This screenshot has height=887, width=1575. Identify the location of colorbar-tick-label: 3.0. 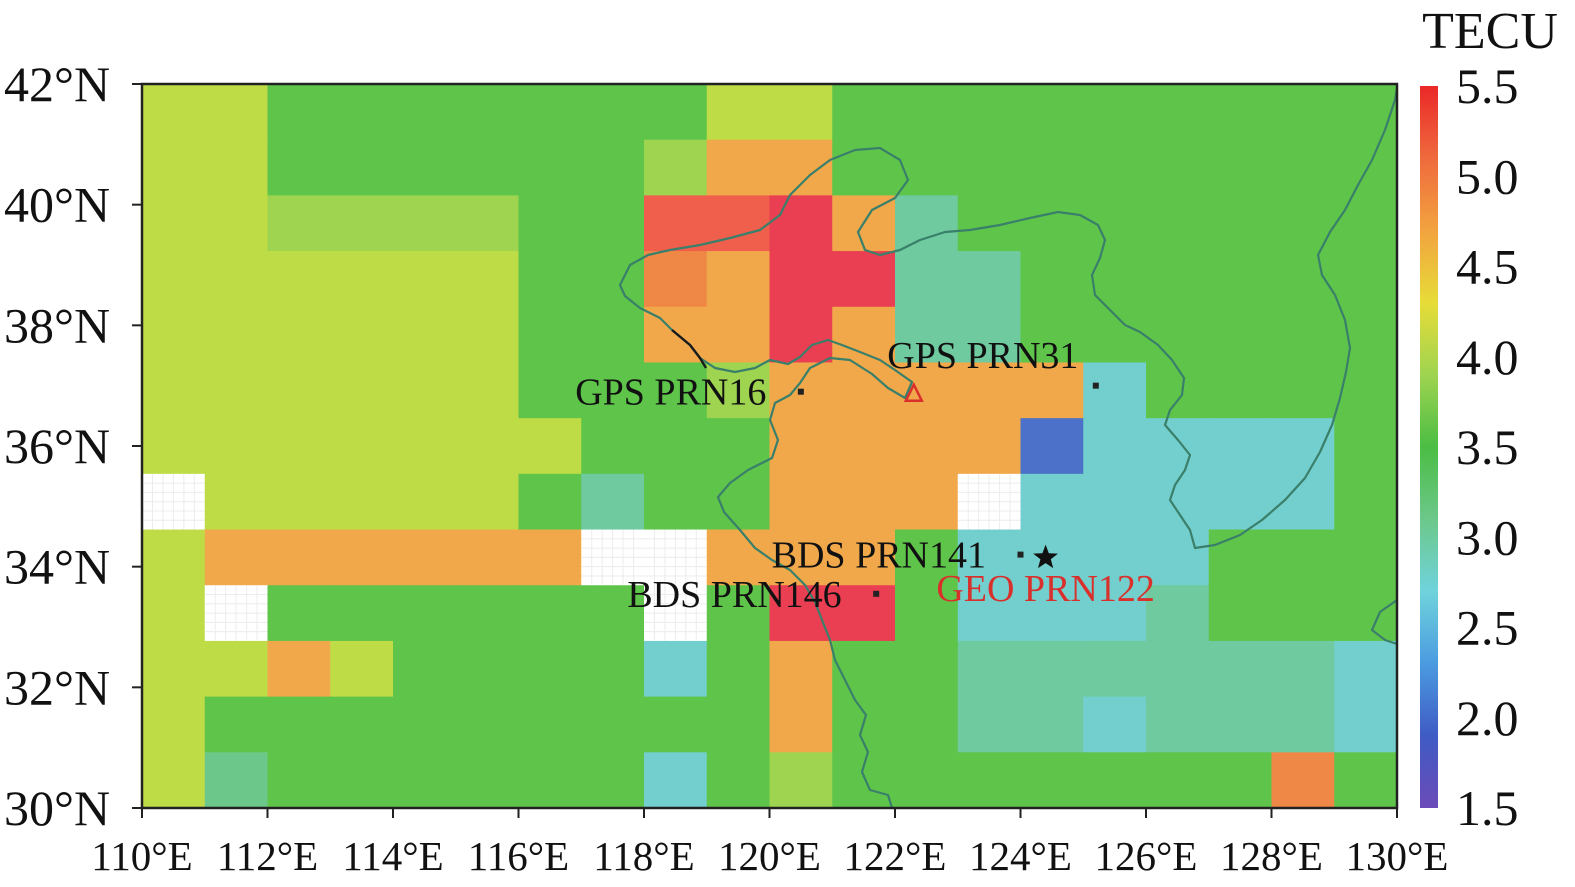
(1487, 537).